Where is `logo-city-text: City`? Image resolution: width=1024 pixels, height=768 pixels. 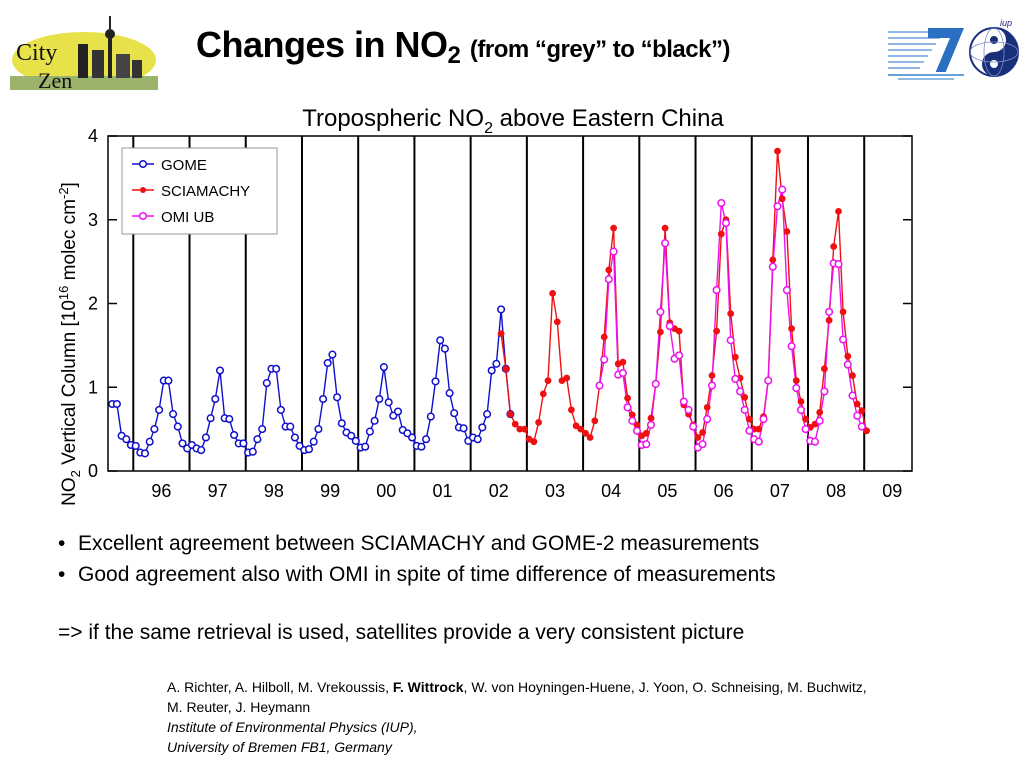 logo-city-text: City is located at coordinates (36, 53).